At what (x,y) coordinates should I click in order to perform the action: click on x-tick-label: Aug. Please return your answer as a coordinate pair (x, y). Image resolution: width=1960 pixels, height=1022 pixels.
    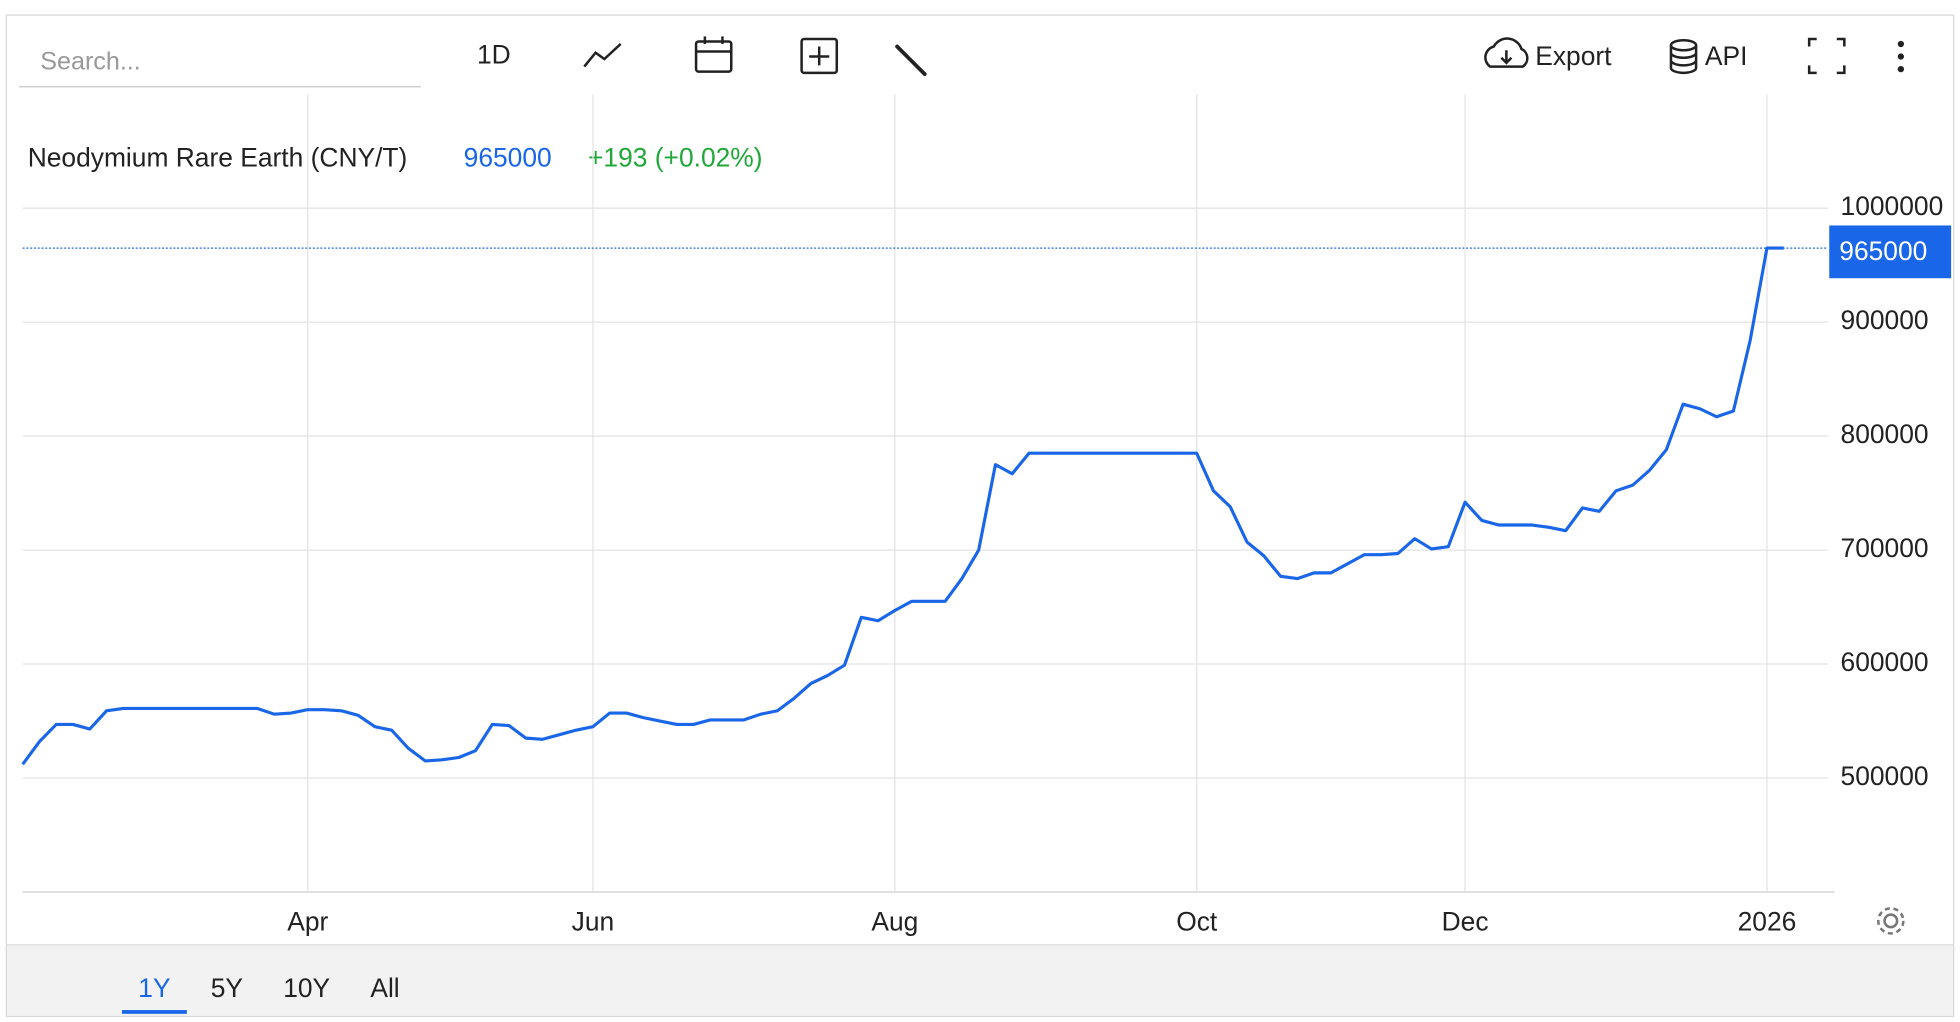
    Looking at the image, I should click on (894, 921).